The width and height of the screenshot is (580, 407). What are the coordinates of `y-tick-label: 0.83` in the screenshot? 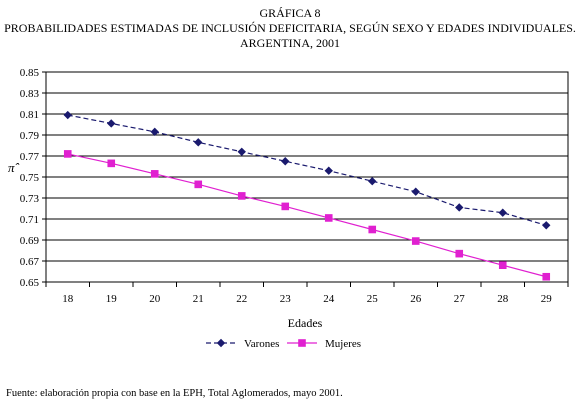 It's located at (30, 94).